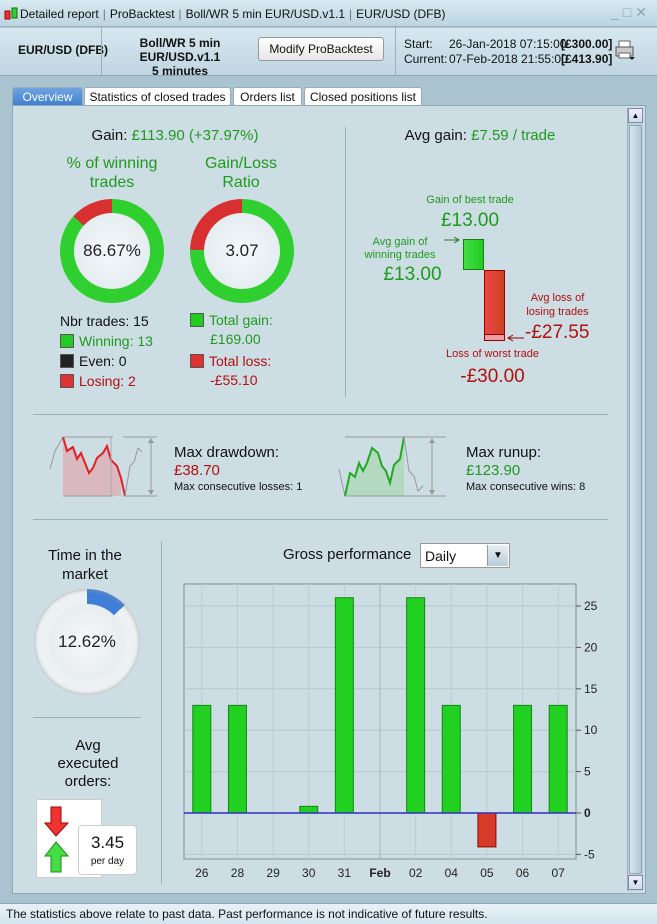  Describe the element at coordinates (85, 565) in the screenshot. I see `time-market-title: Time in the market` at that location.